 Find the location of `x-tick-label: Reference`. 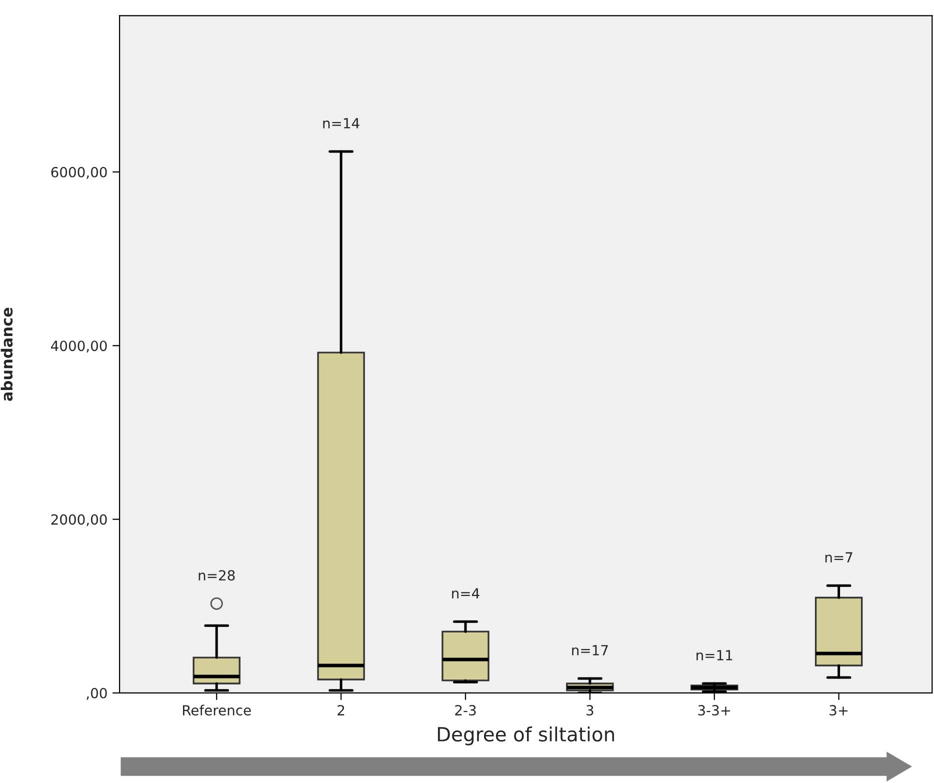

x-tick-label: Reference is located at coordinates (217, 710).